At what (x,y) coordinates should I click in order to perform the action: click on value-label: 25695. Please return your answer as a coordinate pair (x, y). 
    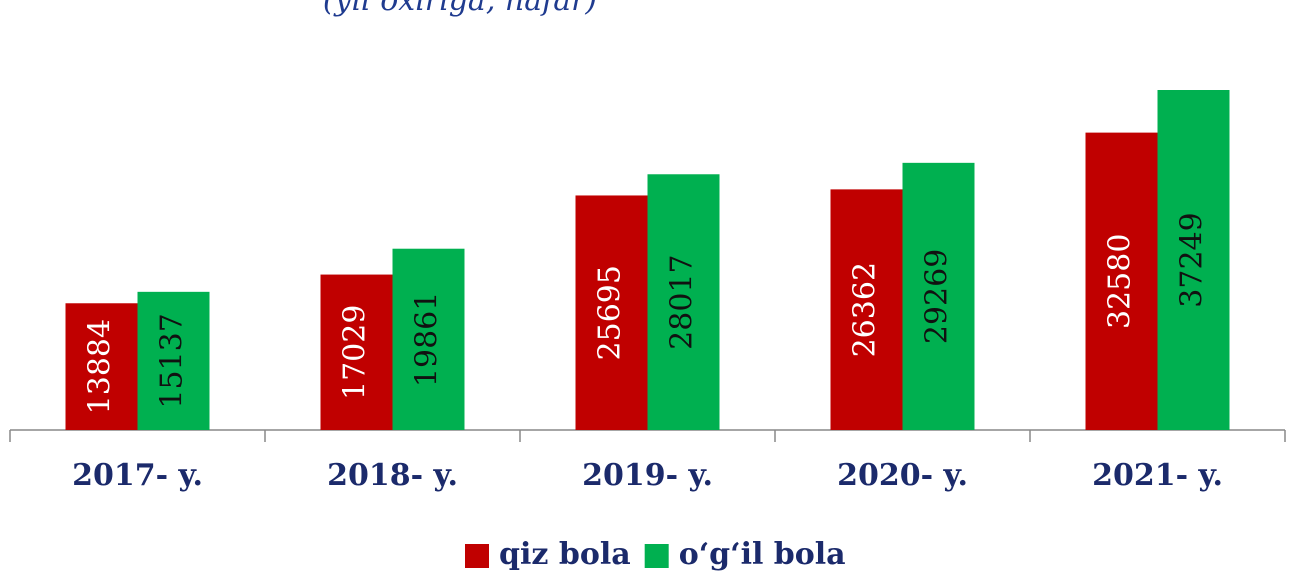
    Looking at the image, I should click on (610, 312).